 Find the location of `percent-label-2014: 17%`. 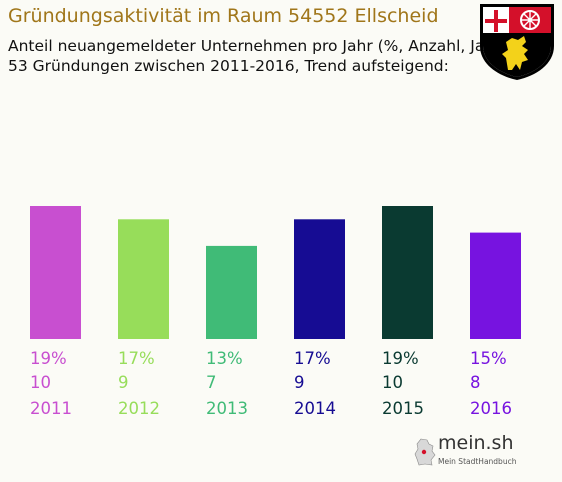

percent-label-2014: 17% is located at coordinates (312, 358).